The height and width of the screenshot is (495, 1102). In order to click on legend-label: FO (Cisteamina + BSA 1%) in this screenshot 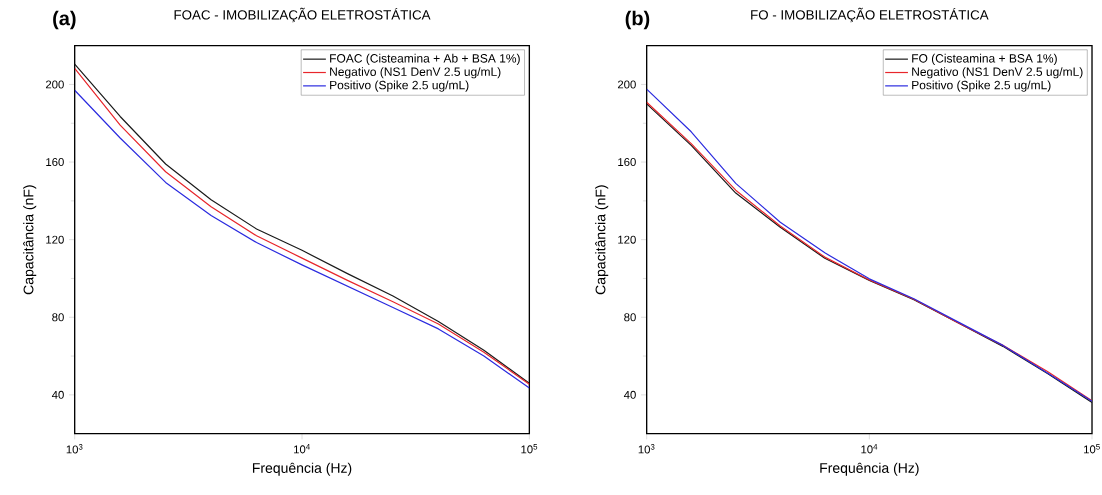, I will do `click(984, 59)`.